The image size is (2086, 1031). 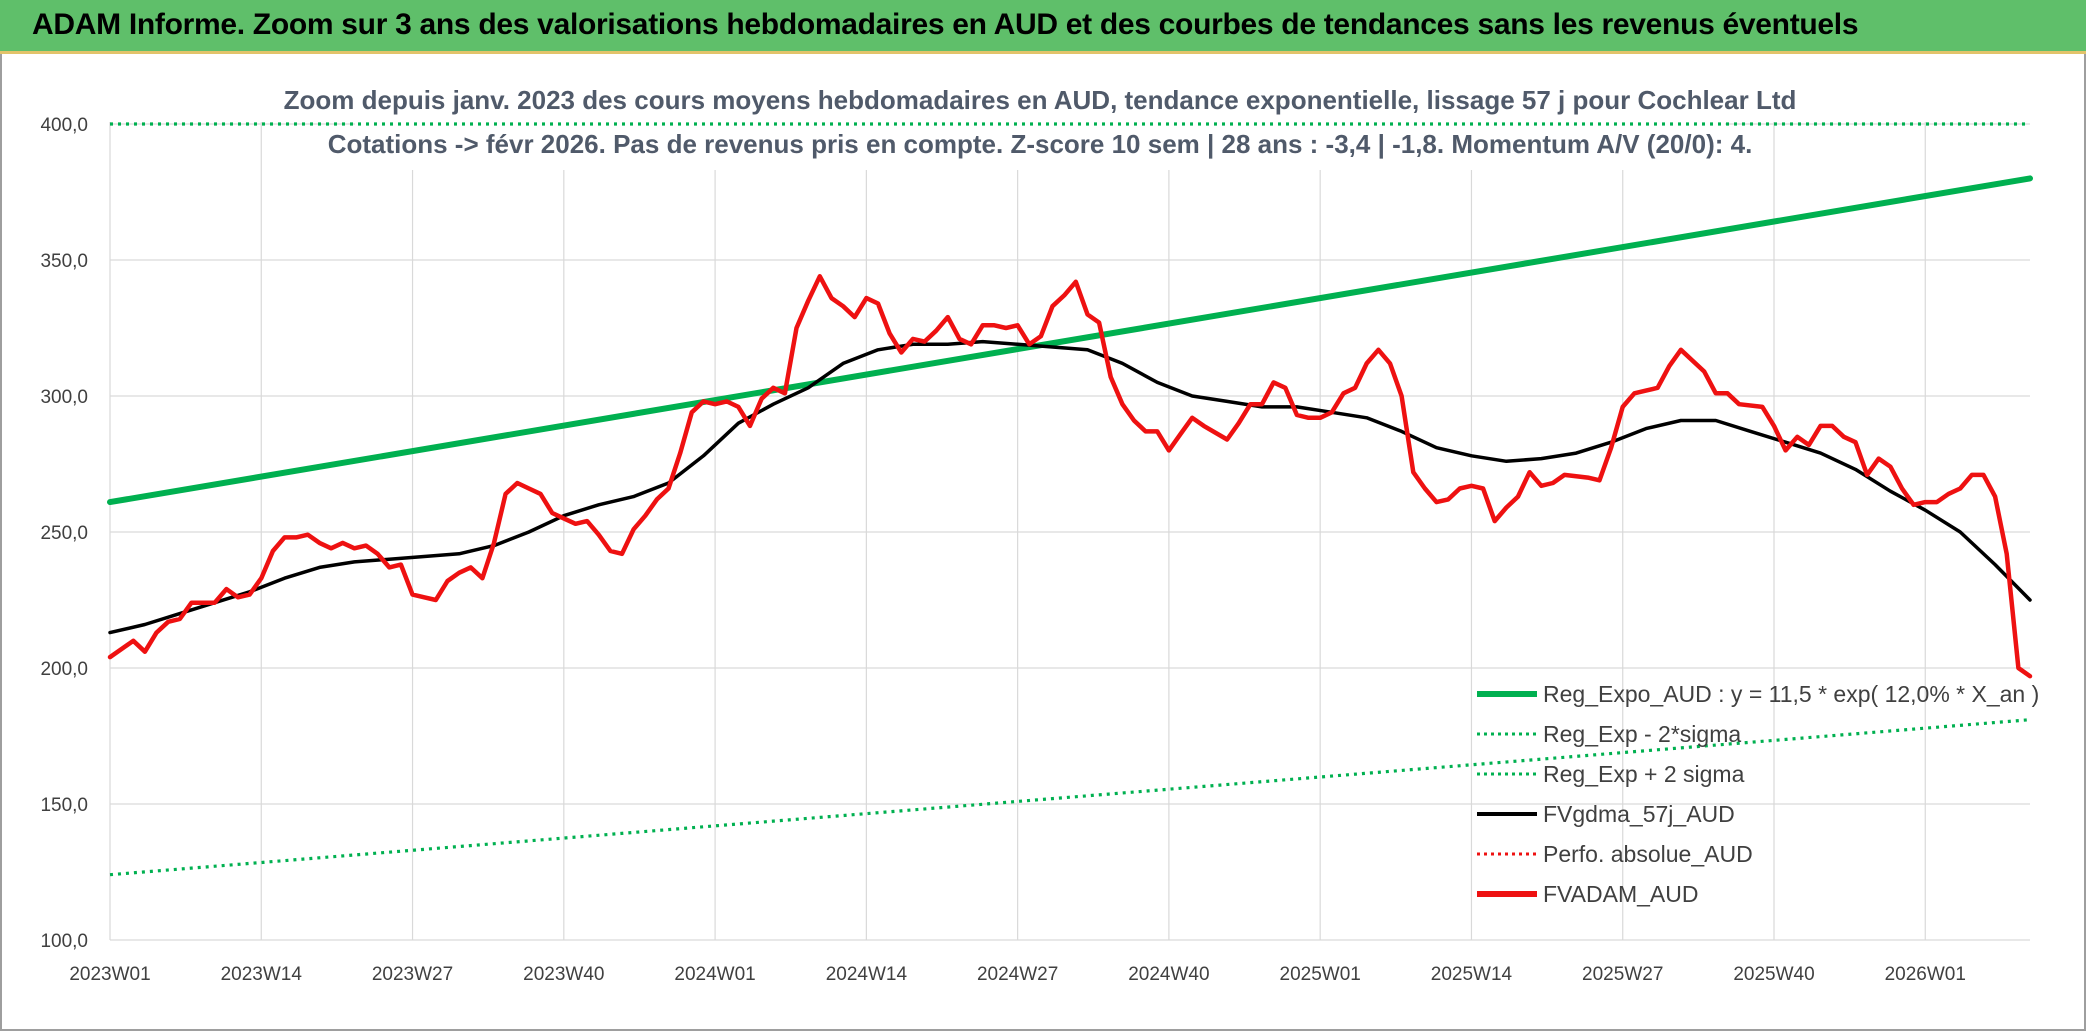 I want to click on y-tick-label: 100,0, so click(x=64, y=941).